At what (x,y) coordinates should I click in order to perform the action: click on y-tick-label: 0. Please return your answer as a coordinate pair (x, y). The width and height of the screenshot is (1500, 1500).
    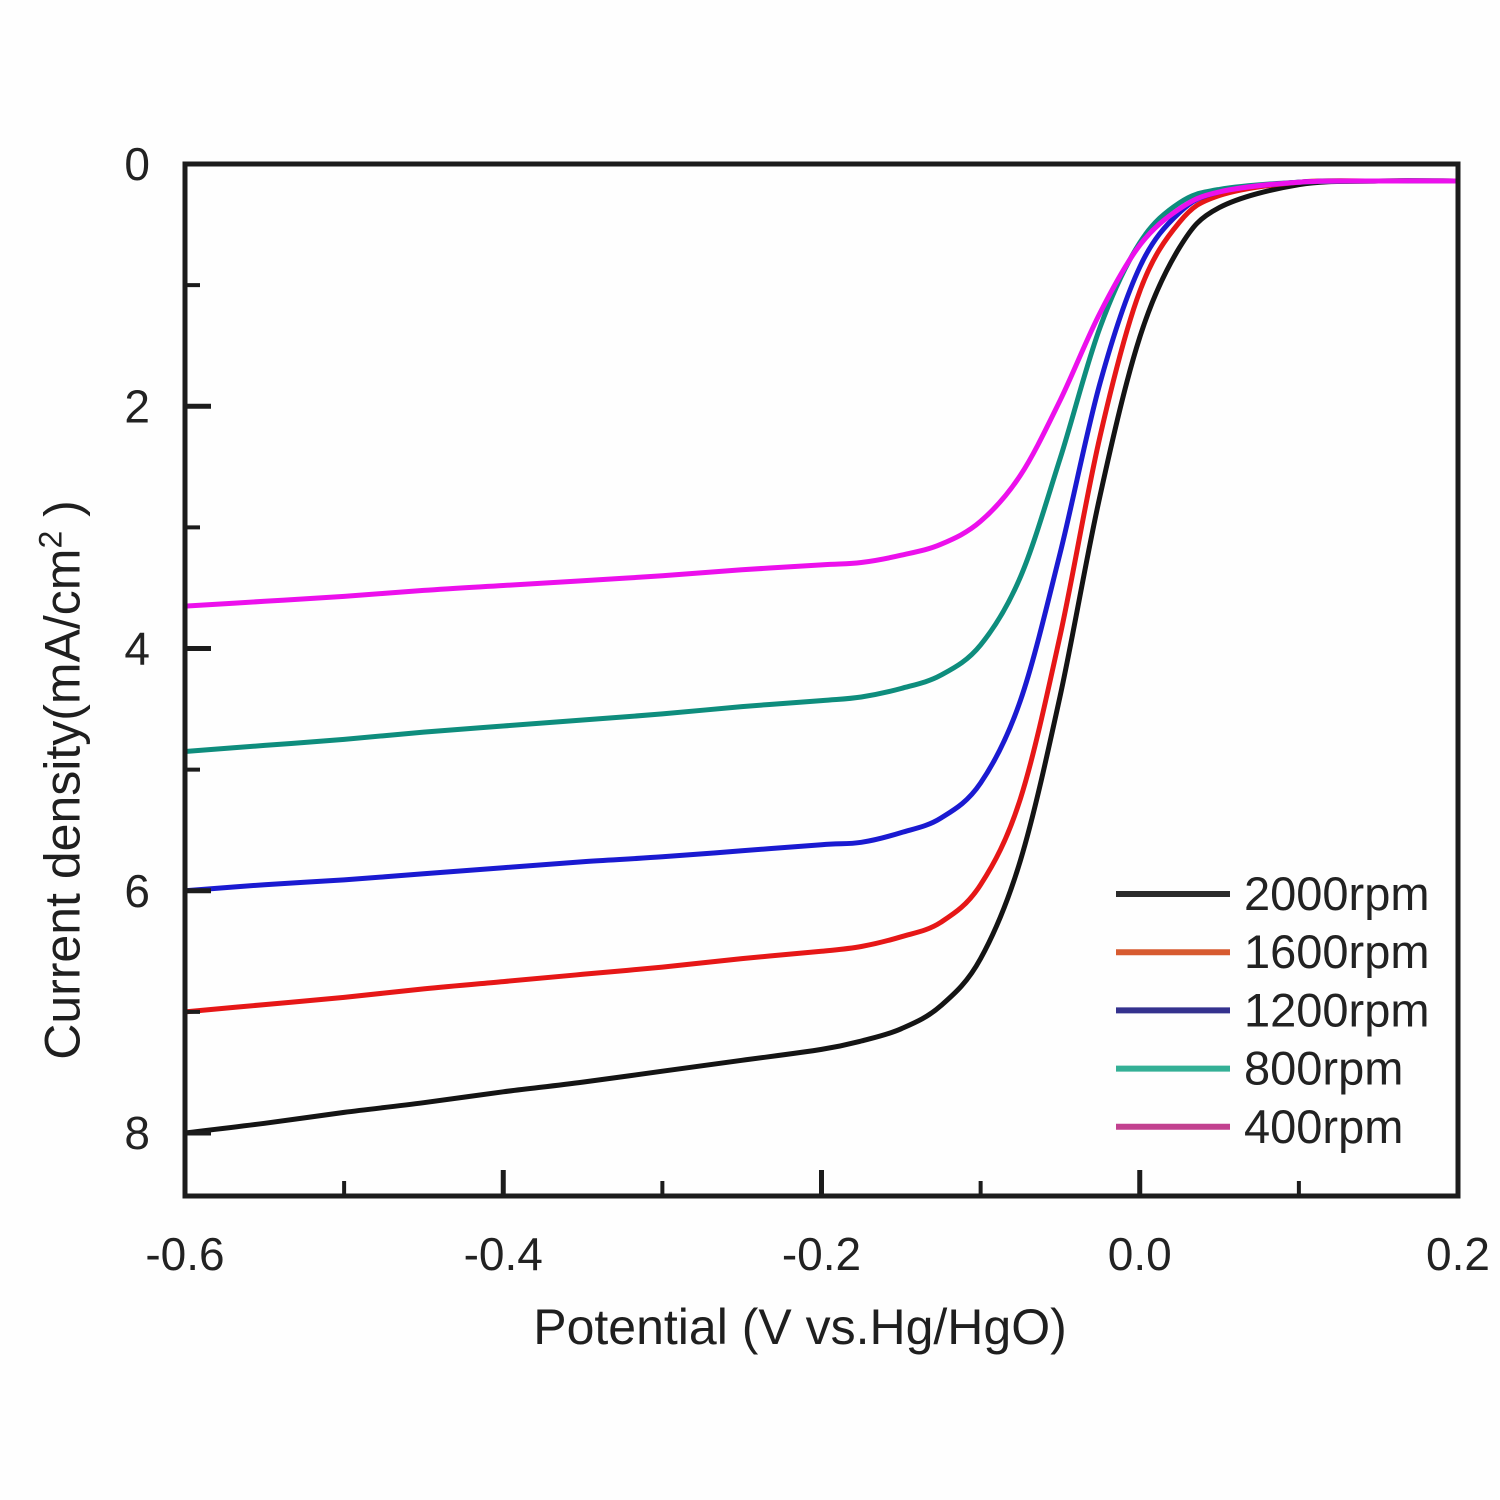
    Looking at the image, I should click on (137, 164).